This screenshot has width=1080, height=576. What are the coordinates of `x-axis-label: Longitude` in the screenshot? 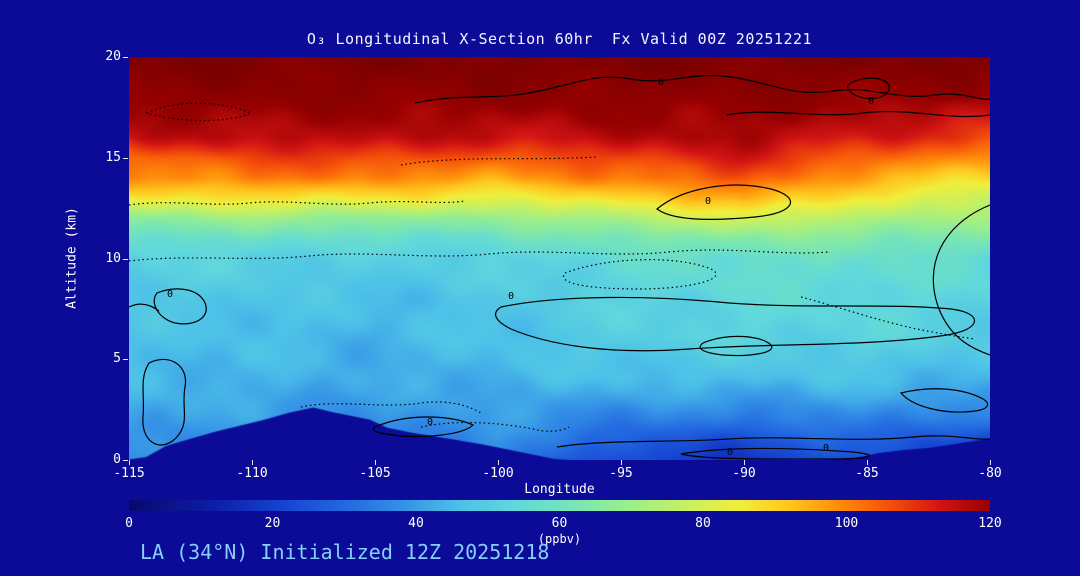 It's located at (559, 489).